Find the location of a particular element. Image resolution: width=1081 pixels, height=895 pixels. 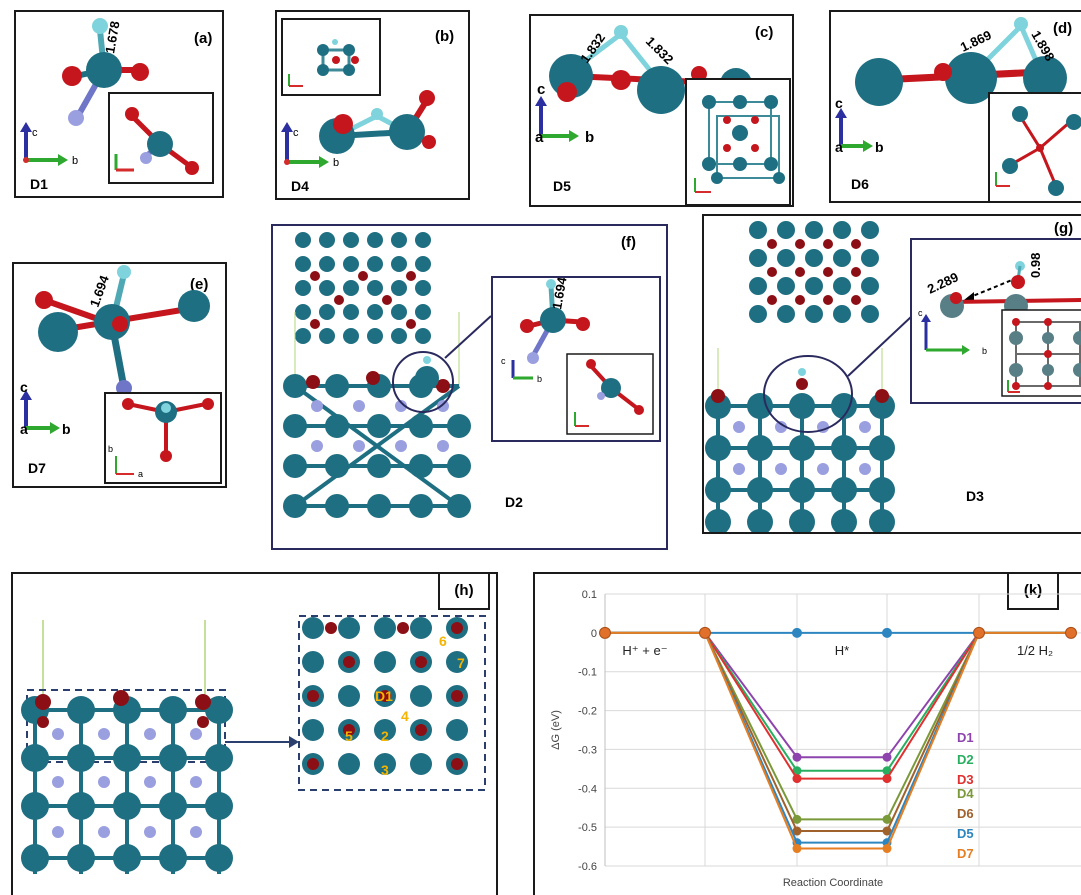

series-label-D6: D6 is located at coordinates (965, 813).